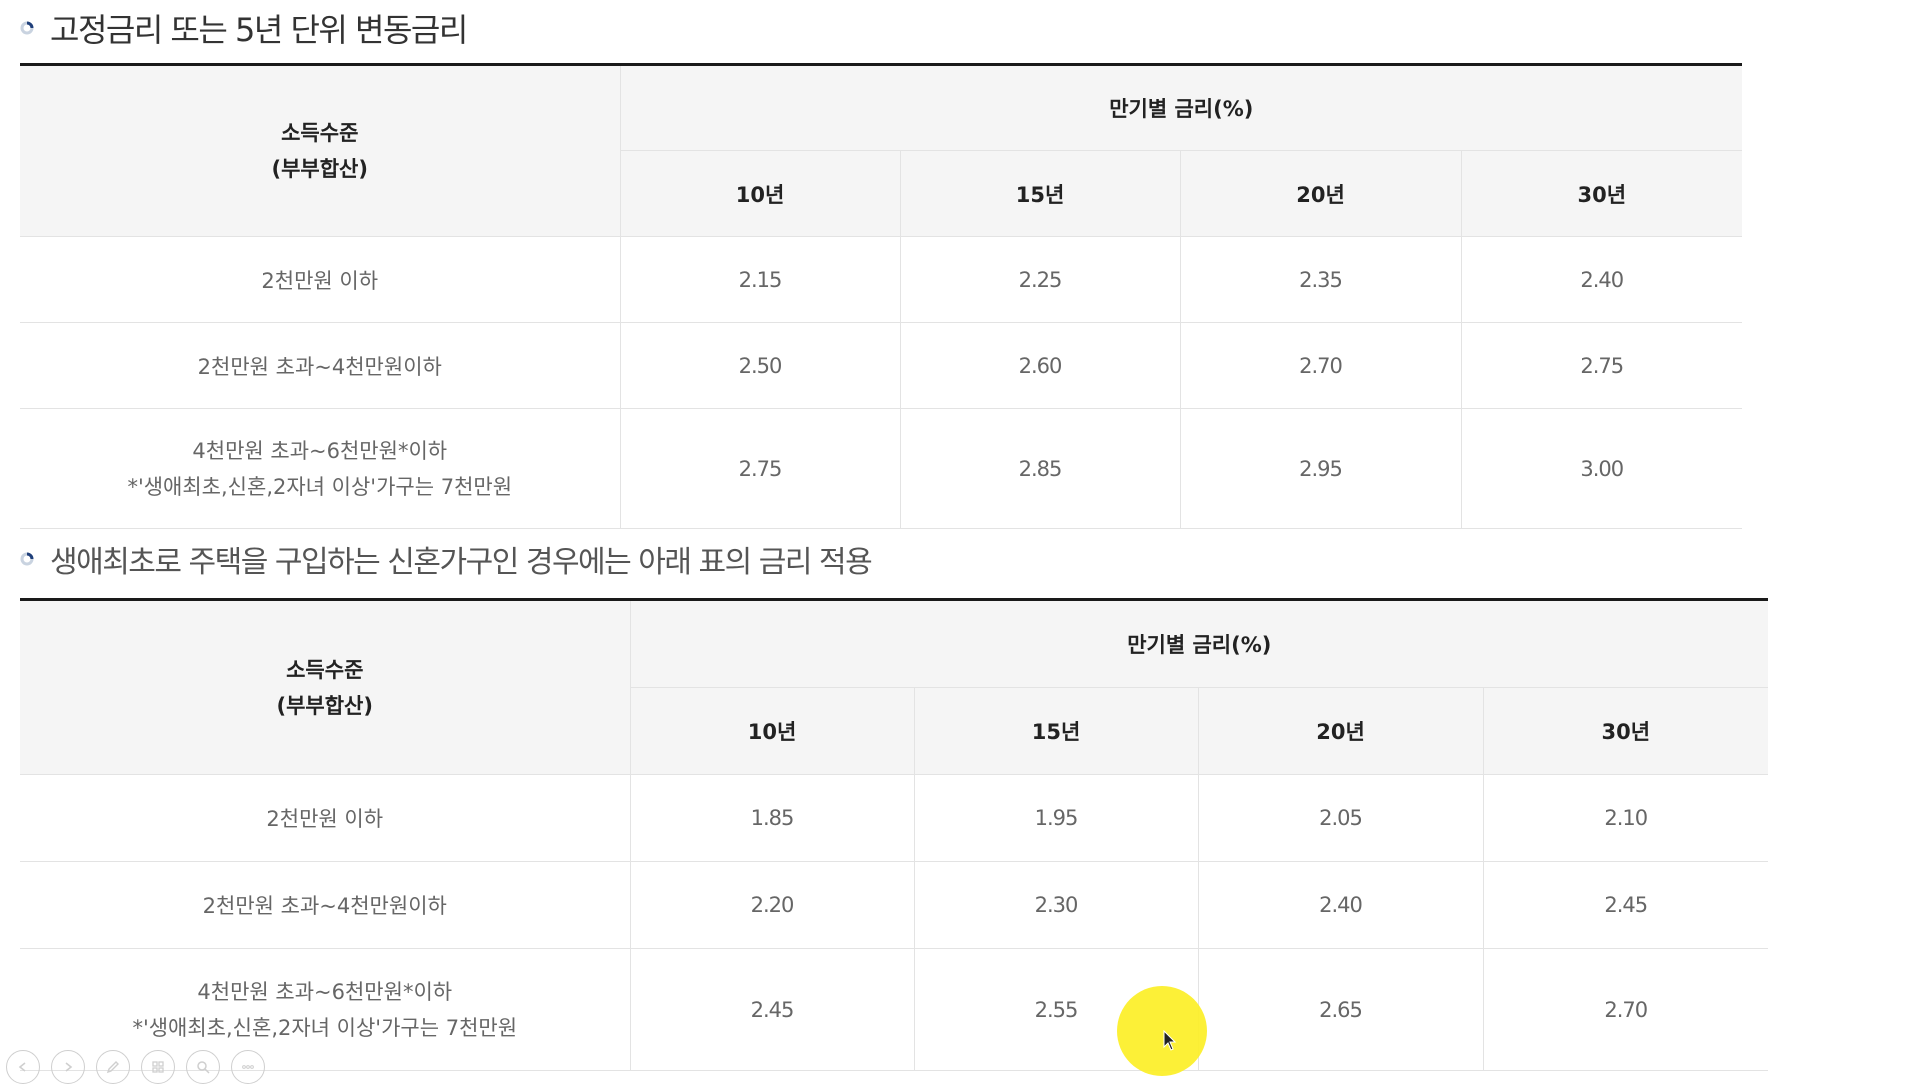 The height and width of the screenshot is (1084, 1920). I want to click on slideshow-toolbar, so click(135, 1067).